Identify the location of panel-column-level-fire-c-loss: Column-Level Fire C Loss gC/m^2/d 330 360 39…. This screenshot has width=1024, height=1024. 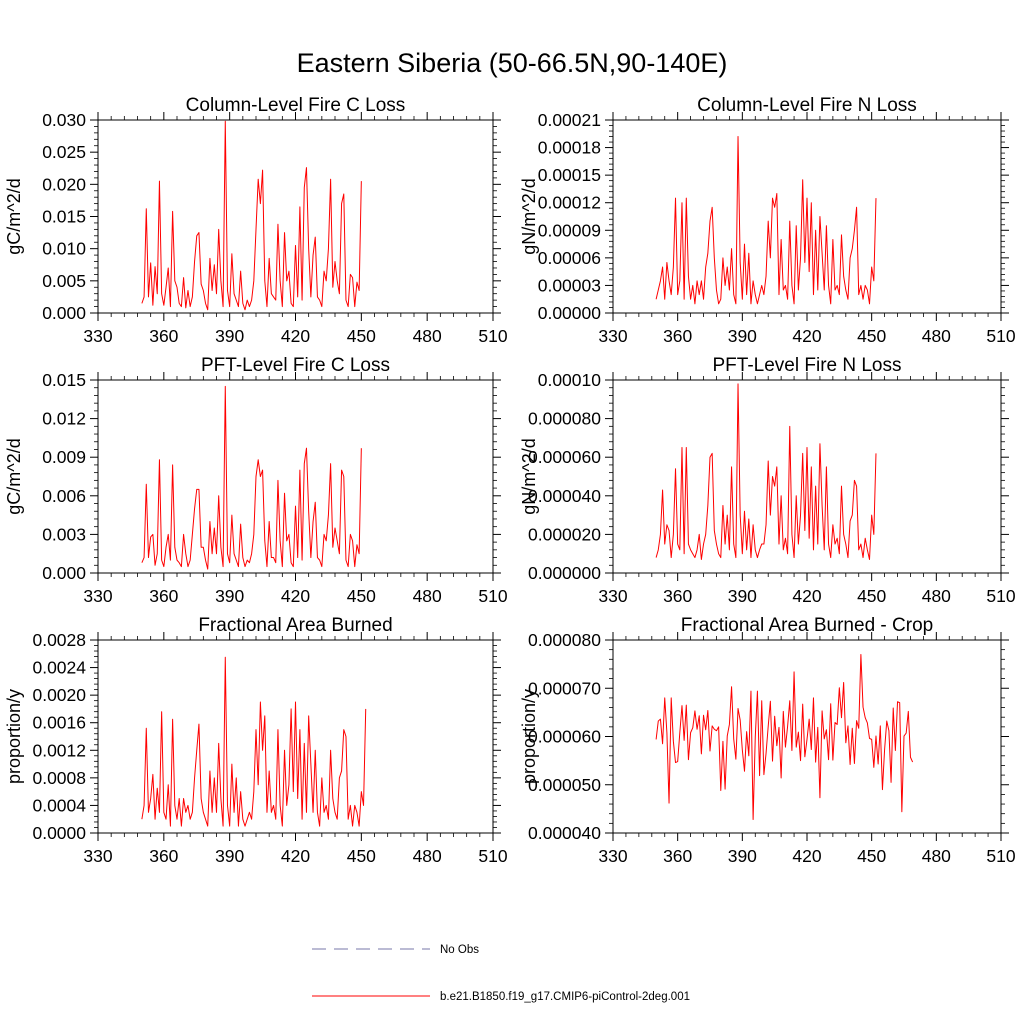
(256, 220).